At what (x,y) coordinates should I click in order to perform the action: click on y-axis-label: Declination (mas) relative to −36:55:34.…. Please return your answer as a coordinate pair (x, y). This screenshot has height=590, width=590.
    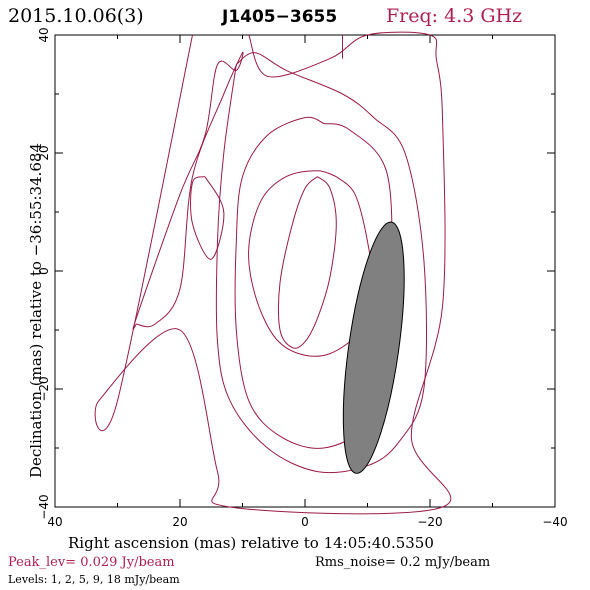
    Looking at the image, I should click on (36, 310).